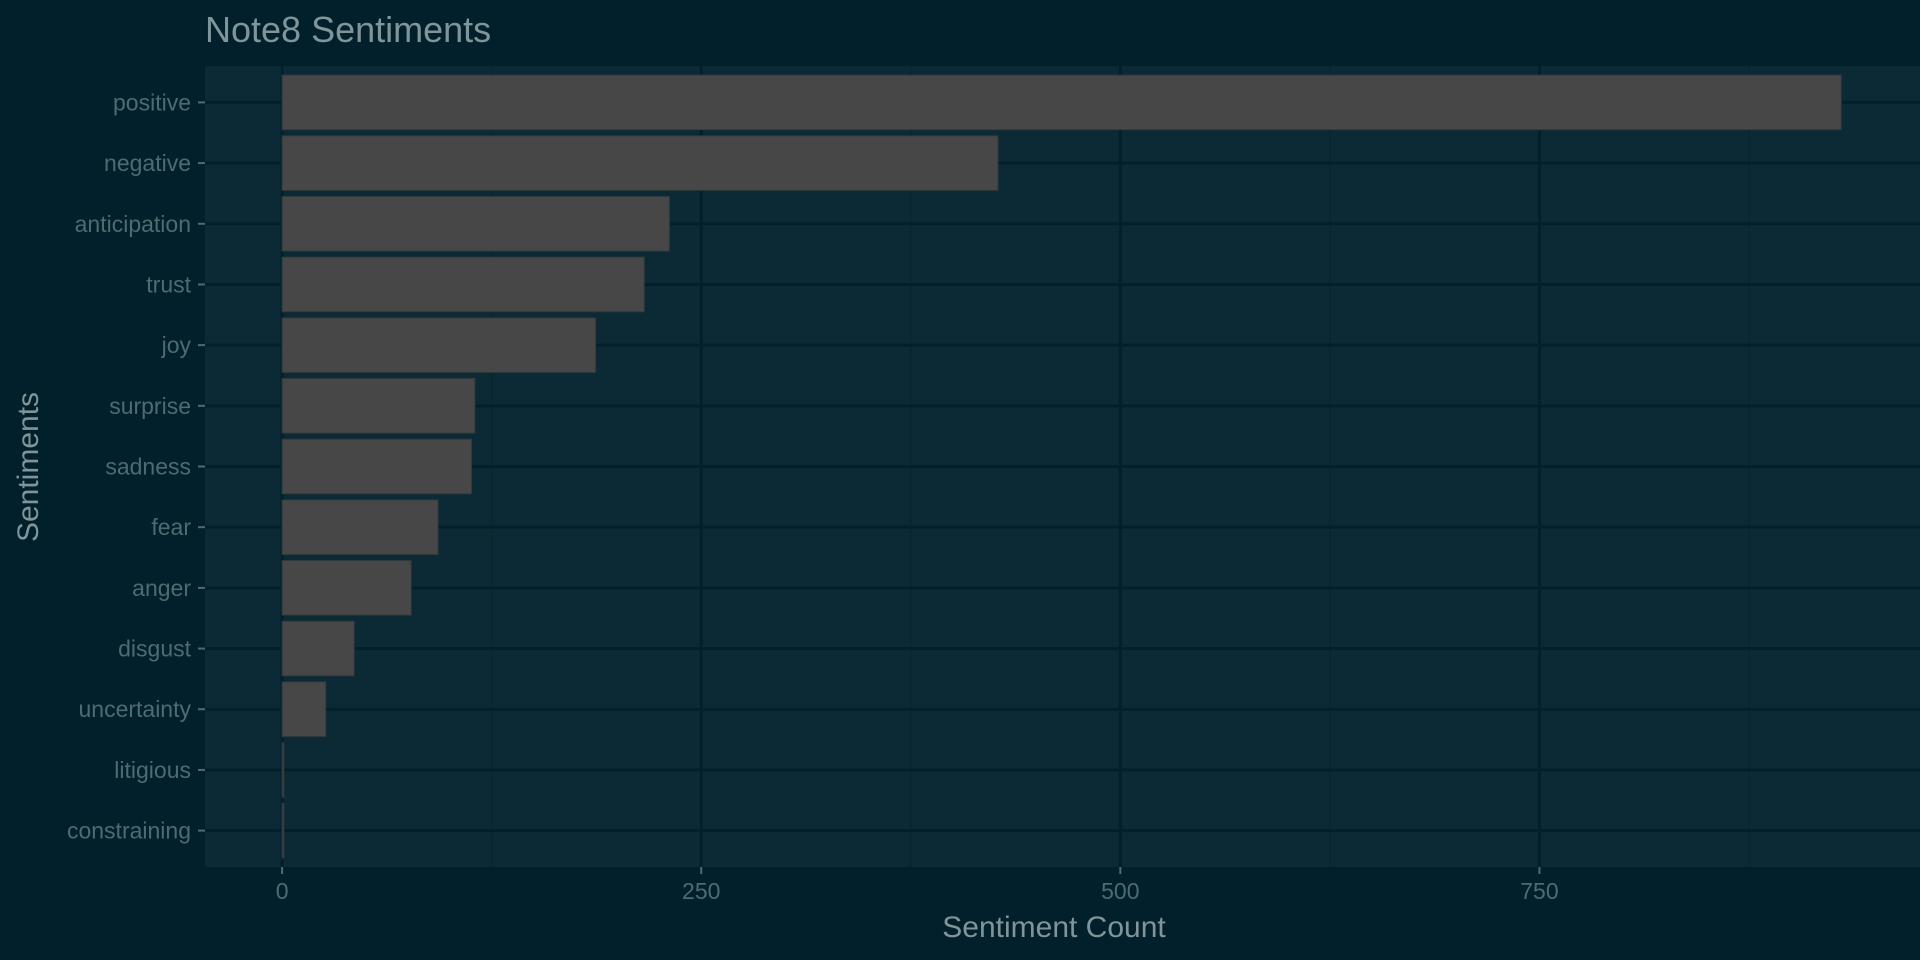 The width and height of the screenshot is (1920, 960). What do you see at coordinates (1054, 927) in the screenshot?
I see `x-axis-title: Sentiment Count` at bounding box center [1054, 927].